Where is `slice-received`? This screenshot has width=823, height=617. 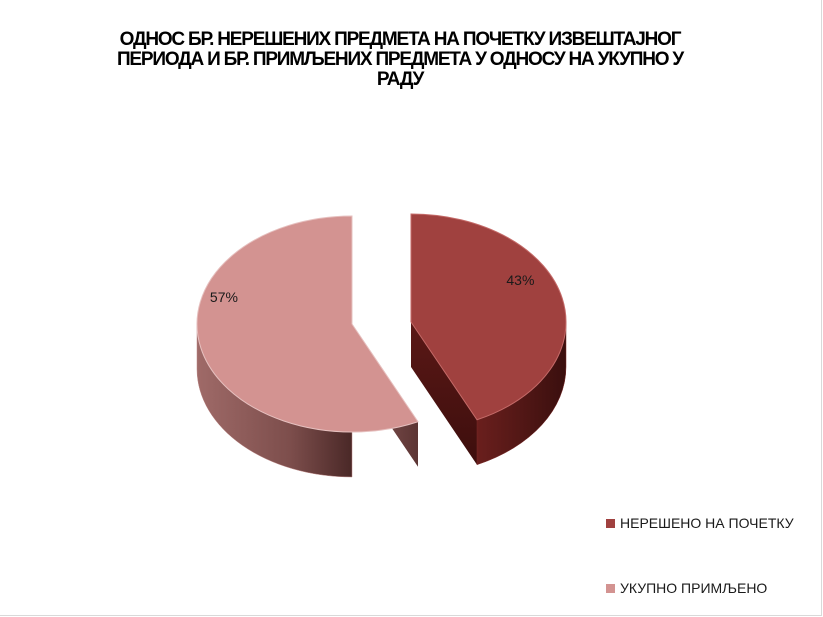
slice-received is located at coordinates (307, 324).